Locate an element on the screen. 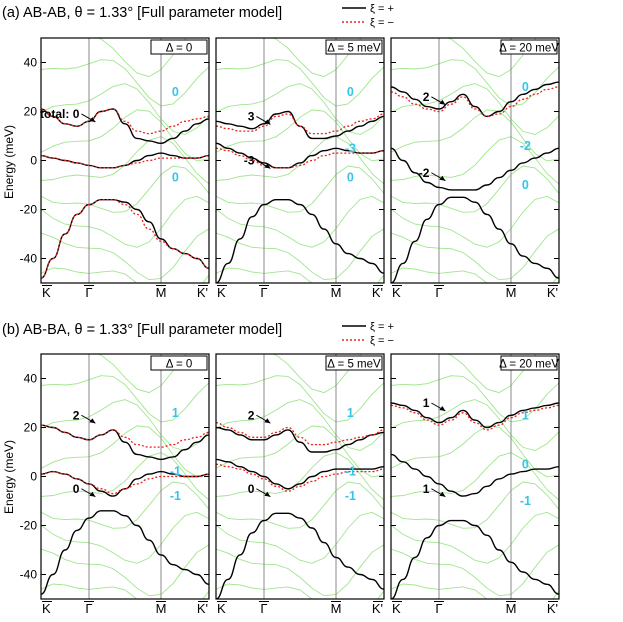 This screenshot has width=623, height=622. arrow-label-a-3-2: -2 is located at coordinates (424, 173).